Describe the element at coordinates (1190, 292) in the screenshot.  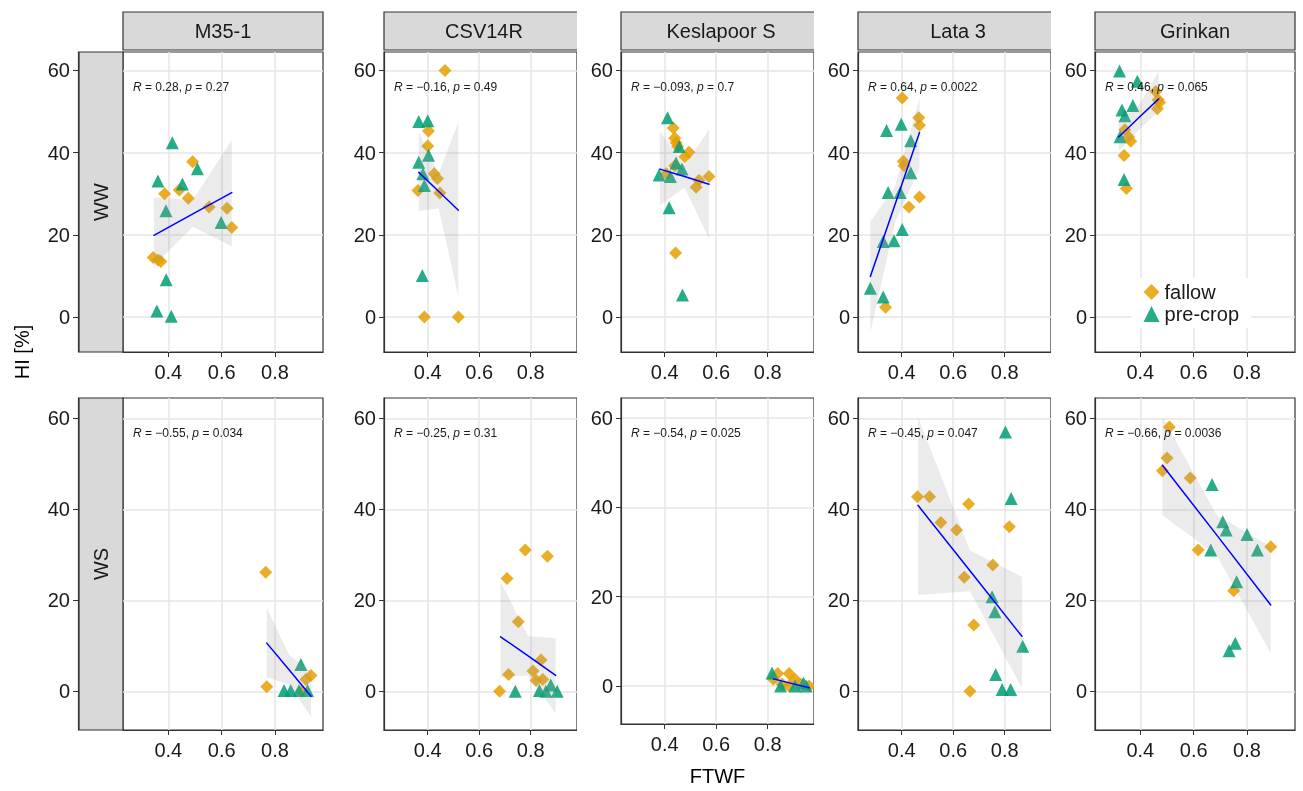
I see `legend-label: fallow` at that location.